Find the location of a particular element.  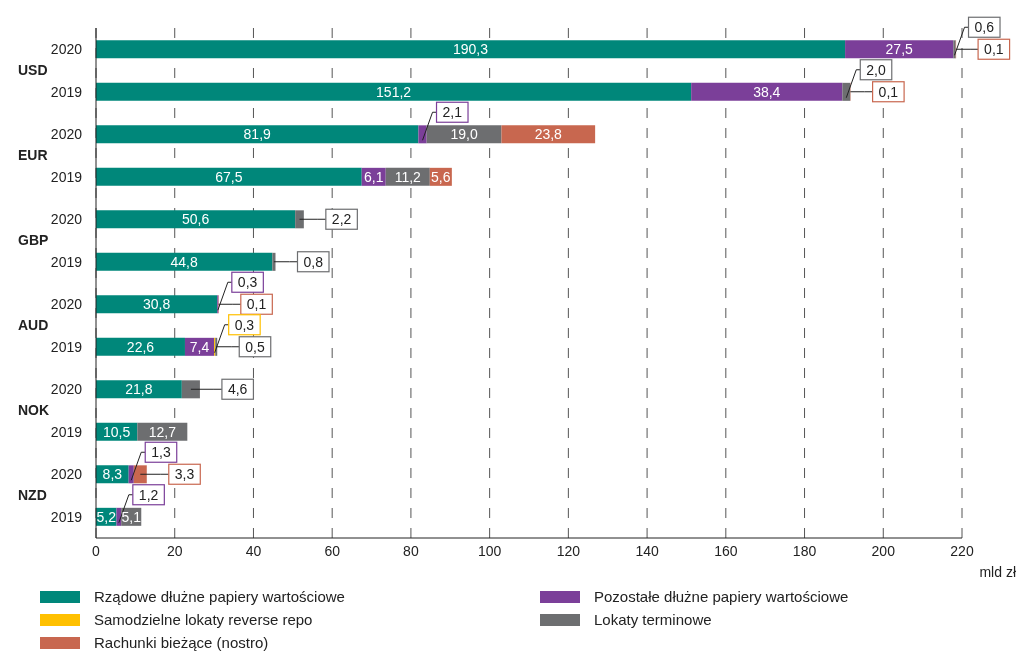

data-label: 21,8 is located at coordinates (139, 389).